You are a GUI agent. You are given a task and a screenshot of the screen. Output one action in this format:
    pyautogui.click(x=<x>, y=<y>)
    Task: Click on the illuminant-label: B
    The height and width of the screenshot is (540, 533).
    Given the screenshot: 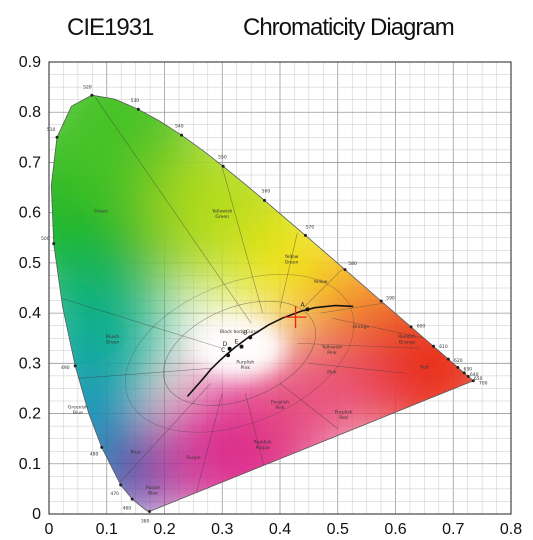 What is the action you would take?
    pyautogui.click(x=245, y=332)
    